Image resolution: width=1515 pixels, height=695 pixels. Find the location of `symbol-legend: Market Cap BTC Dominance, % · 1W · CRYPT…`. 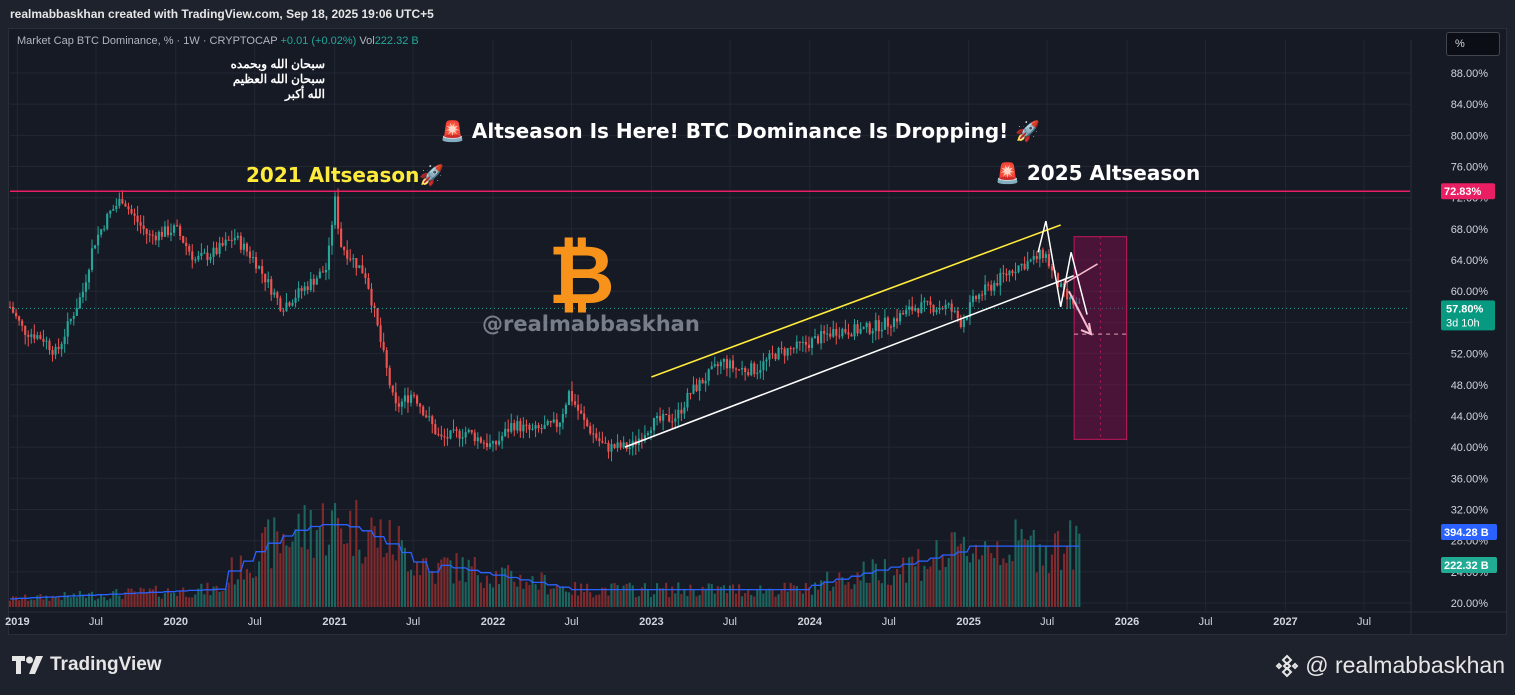

symbol-legend: Market Cap BTC Dominance, % · 1W · CRYPT… is located at coordinates (218, 41).